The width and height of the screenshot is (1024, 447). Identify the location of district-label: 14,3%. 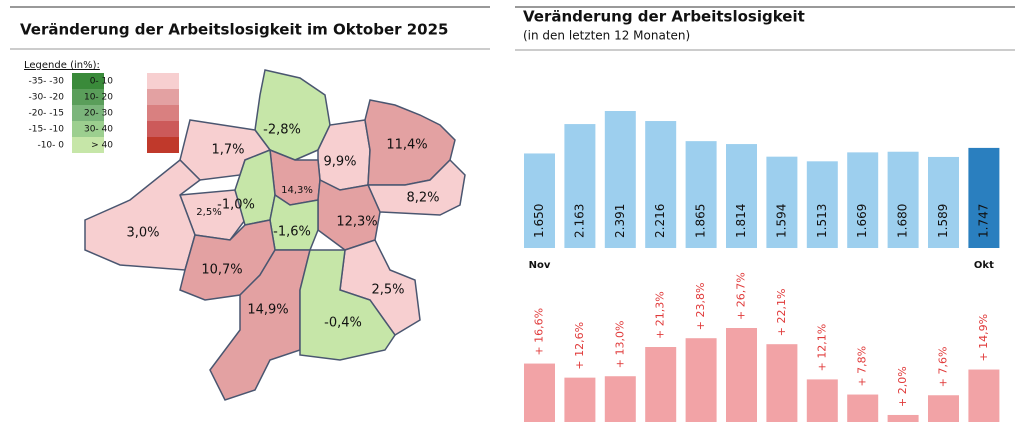
(297, 190).